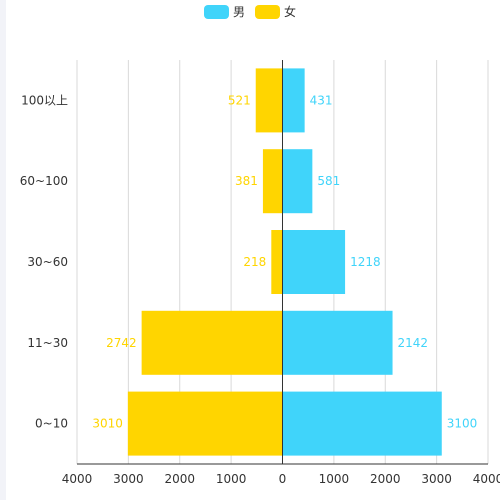 This screenshot has height=500, width=500. I want to click on data-label-female: 381, so click(246, 181).